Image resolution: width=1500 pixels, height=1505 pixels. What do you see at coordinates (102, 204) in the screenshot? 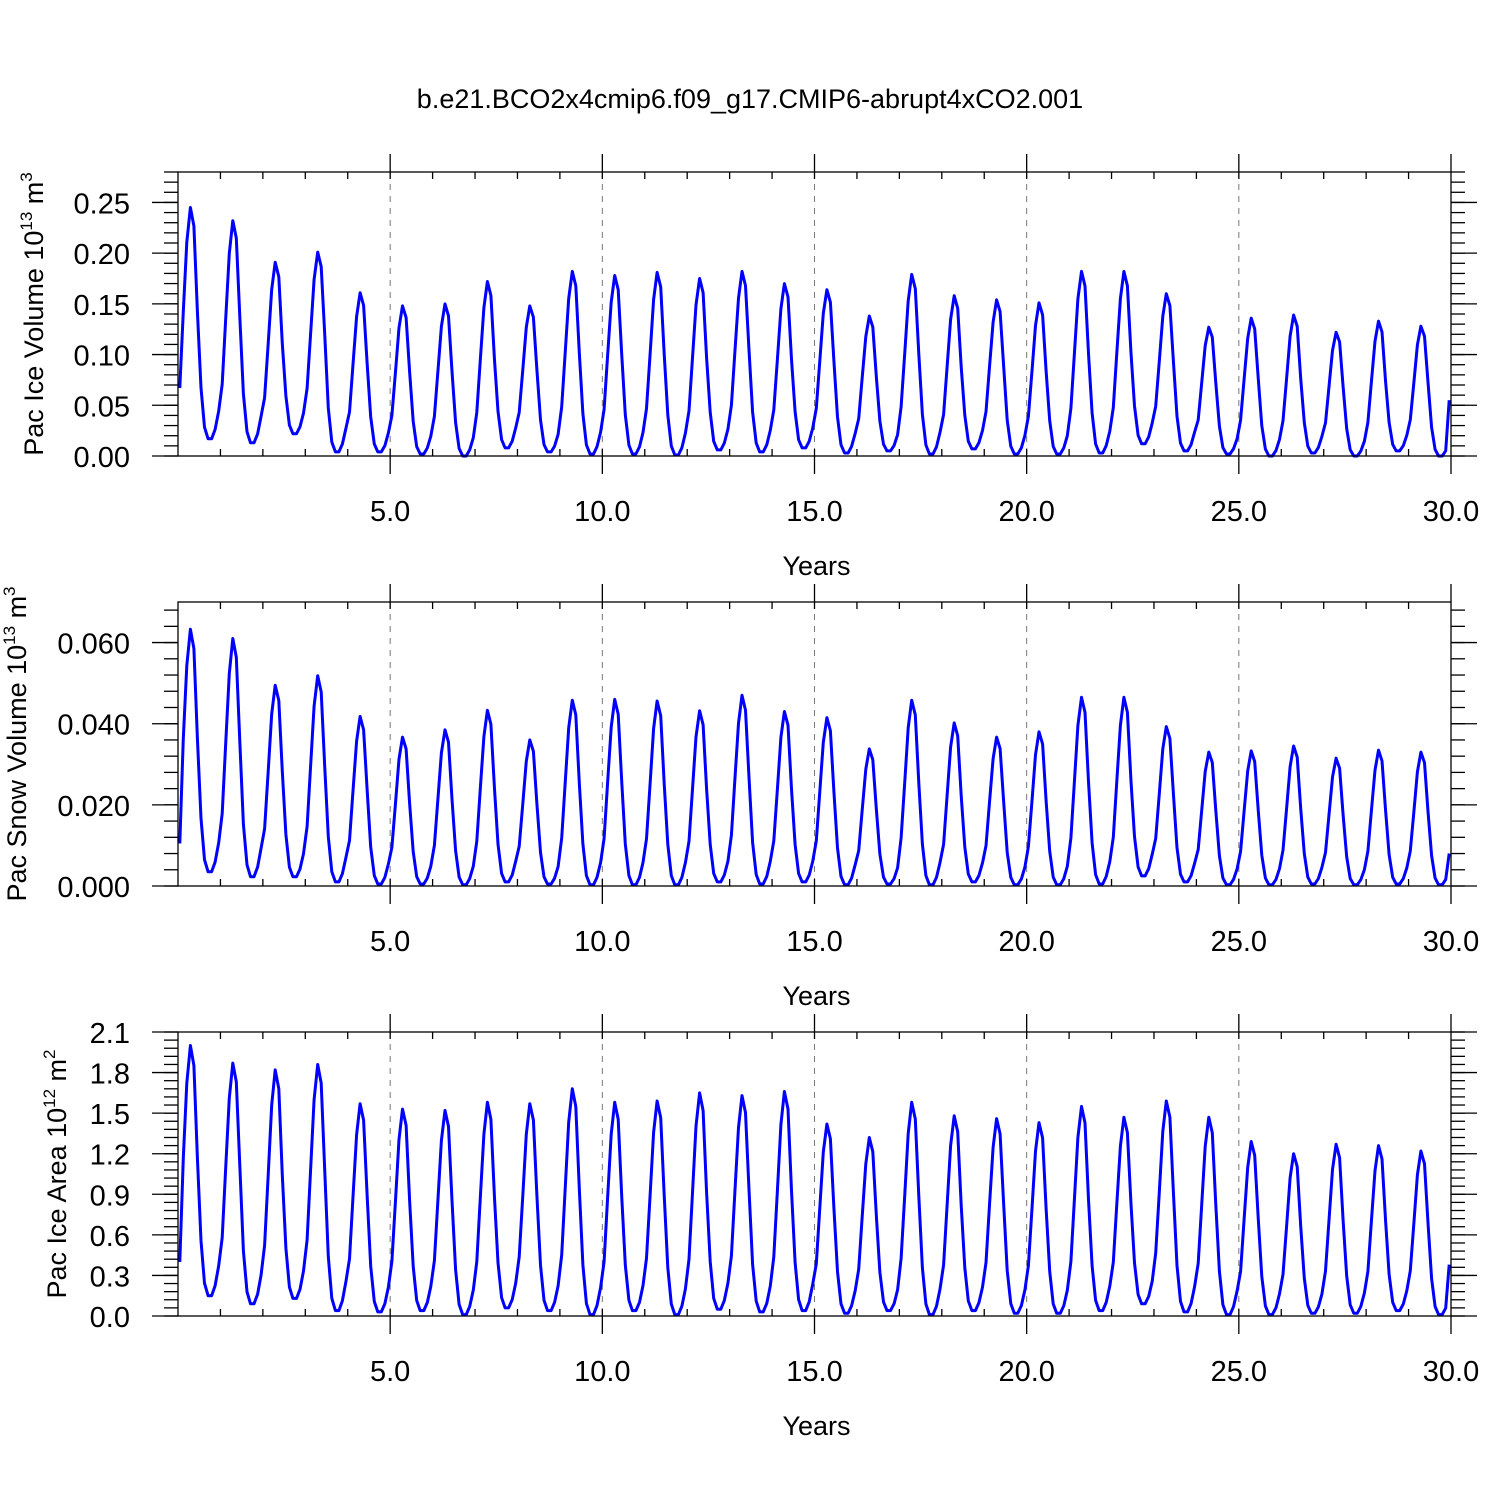
I see `y-tick-label: 0.25` at bounding box center [102, 204].